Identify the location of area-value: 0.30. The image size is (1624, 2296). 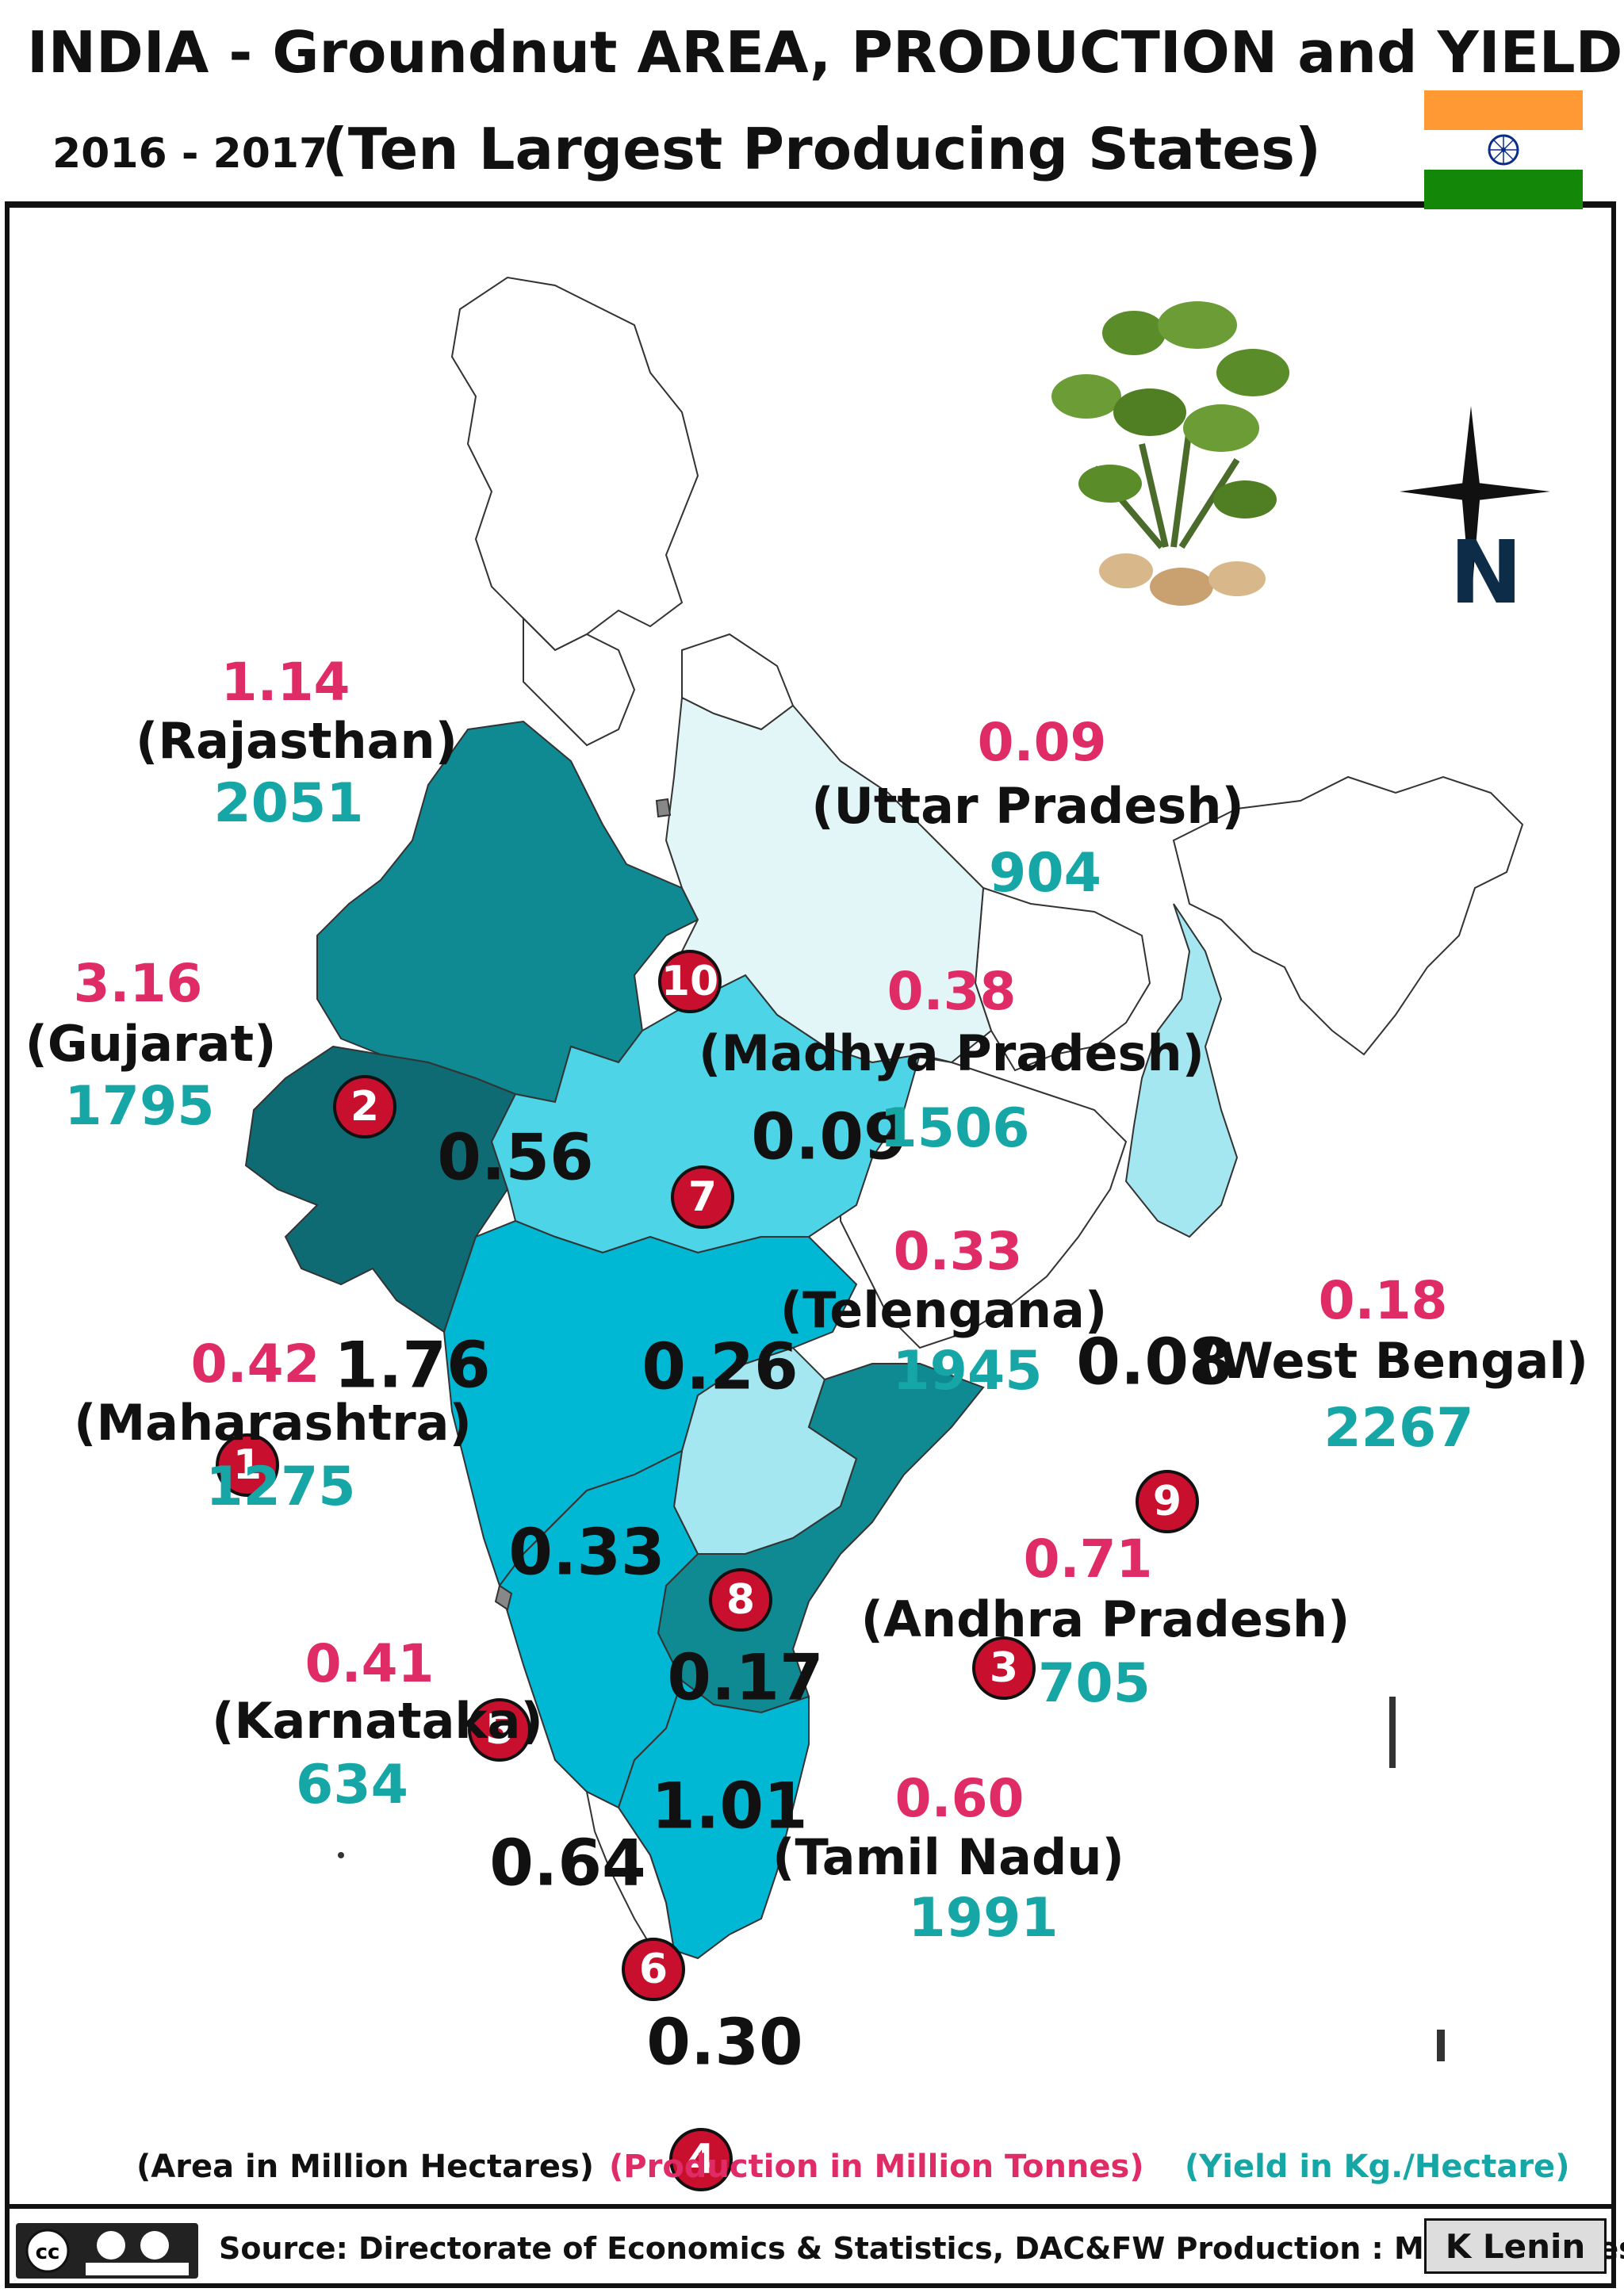
(724, 2043).